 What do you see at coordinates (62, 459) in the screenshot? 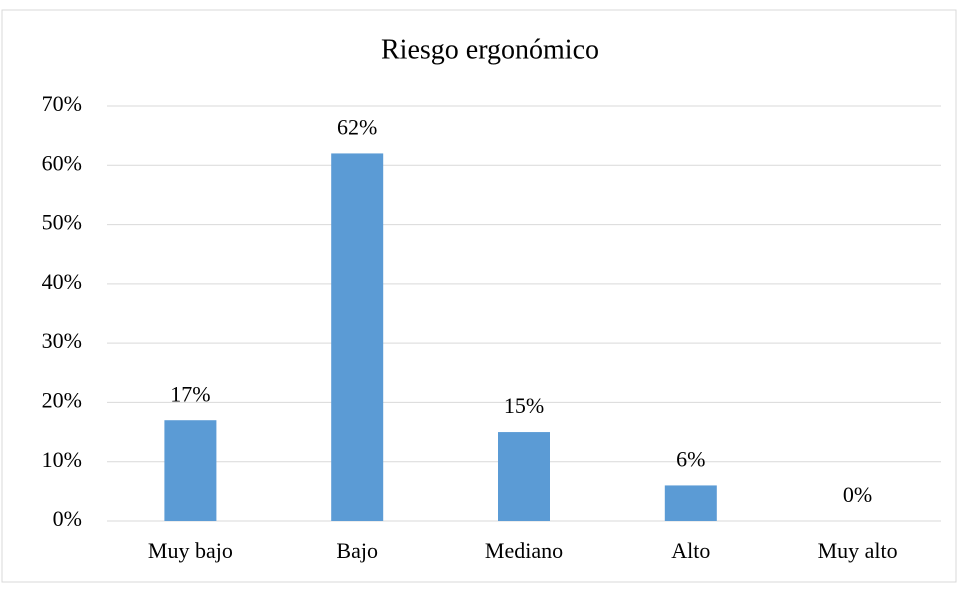
I see `y-tick-label: 10%` at bounding box center [62, 459].